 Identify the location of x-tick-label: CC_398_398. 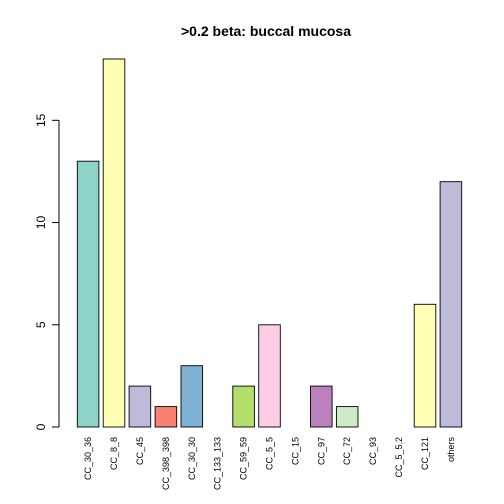
(166, 463).